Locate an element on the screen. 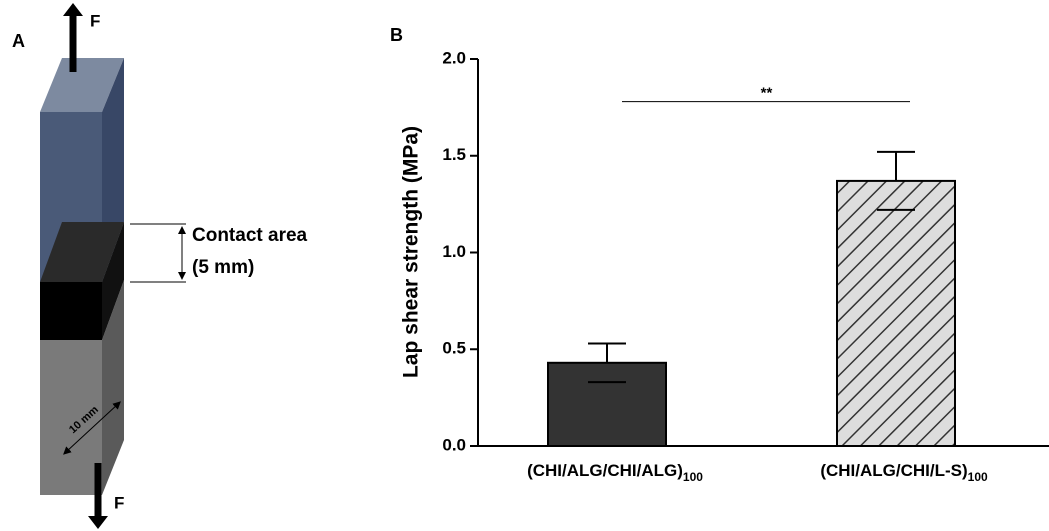 The image size is (1049, 531). panel-label: A is located at coordinates (18, 41).